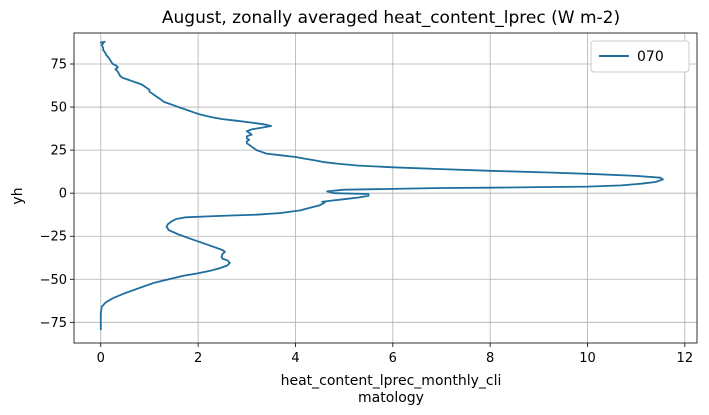 This screenshot has width=709, height=415. What do you see at coordinates (18, 195) in the screenshot?
I see `y-axis-label: yh` at bounding box center [18, 195].